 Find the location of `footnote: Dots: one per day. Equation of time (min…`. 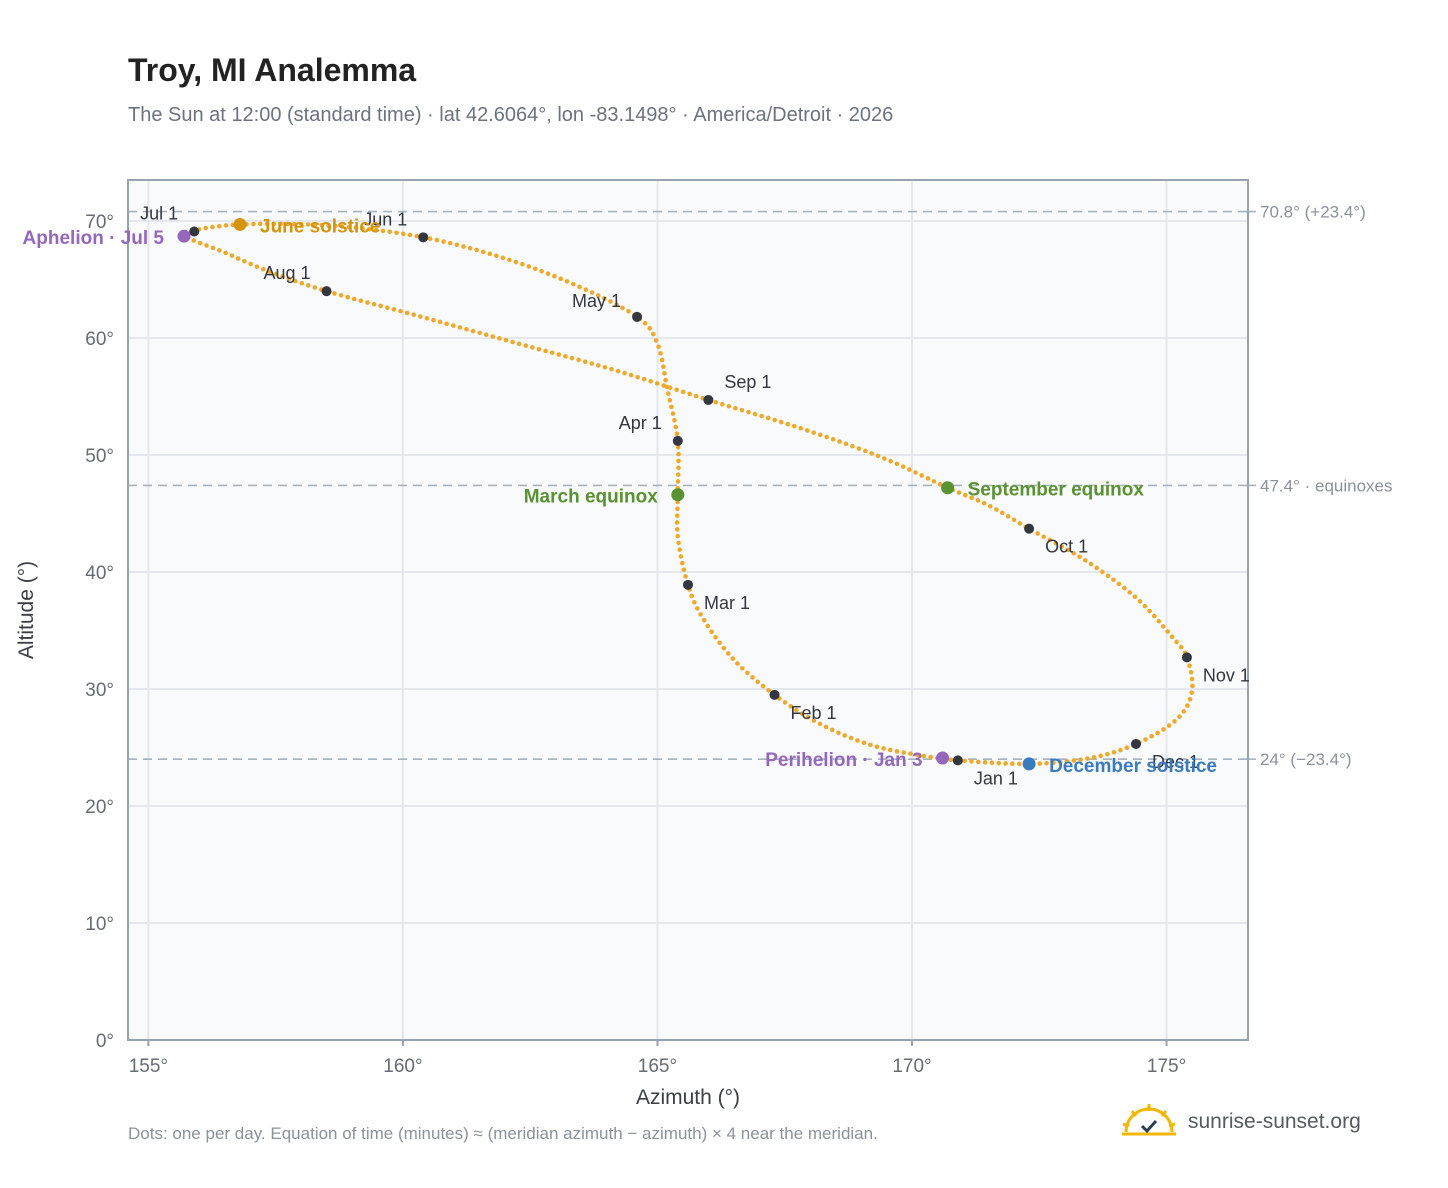

footnote: Dots: one per day. Equation of time (min… is located at coordinates (503, 1133).